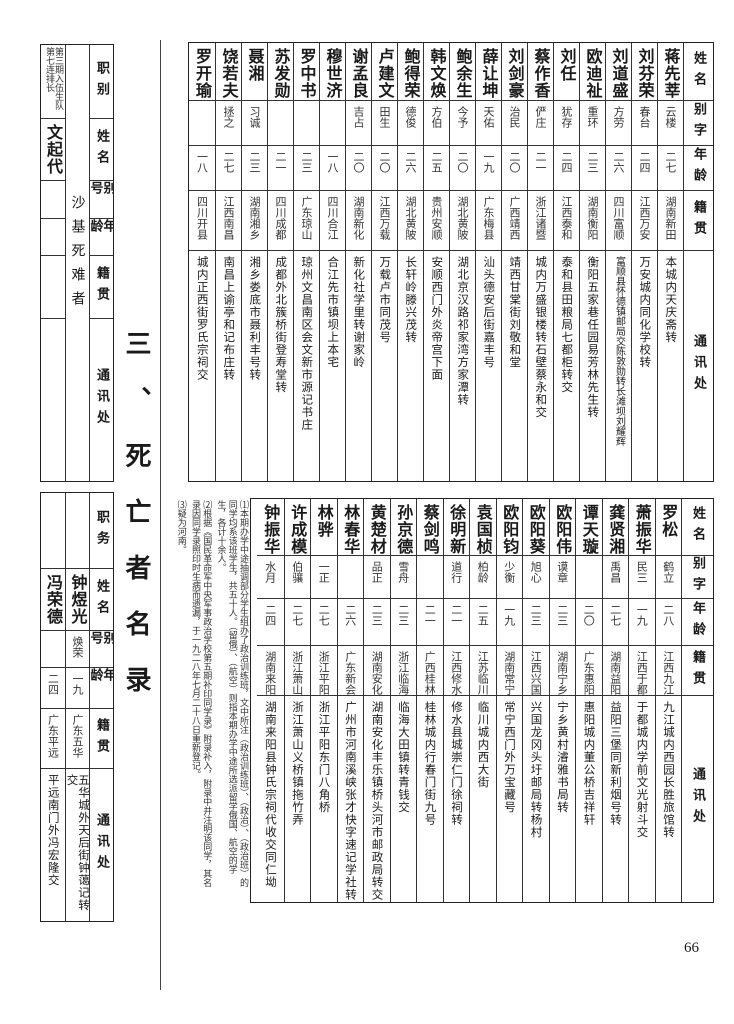 This screenshot has height=1024, width=734. I want to click on table-row: 鲍得荣 德俊 二六 湖北黄陂 长轩岭滕兴茂转, so click(410, 262).